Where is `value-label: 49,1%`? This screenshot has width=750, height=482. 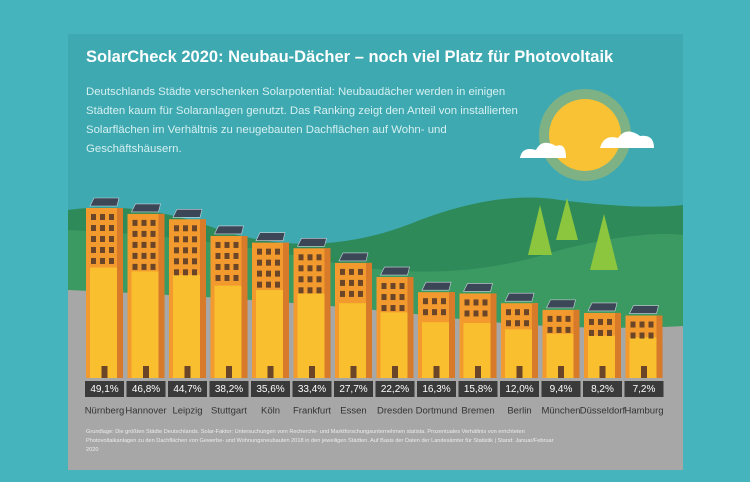
value-label: 49,1% is located at coordinates (104, 389).